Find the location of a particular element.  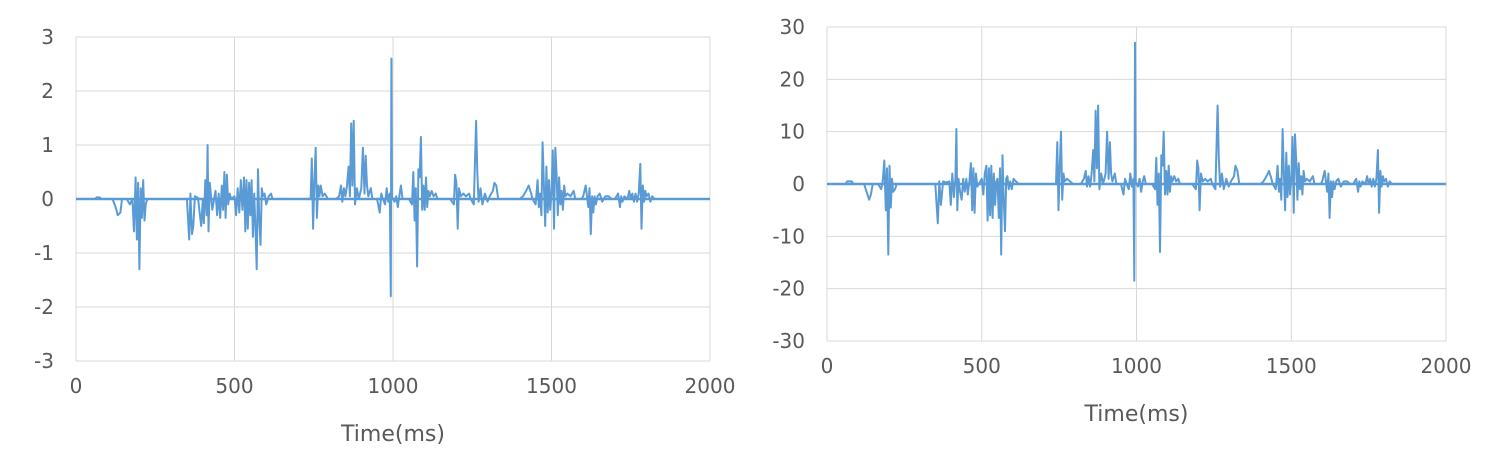

y-tick-label: 3 is located at coordinates (47, 37).